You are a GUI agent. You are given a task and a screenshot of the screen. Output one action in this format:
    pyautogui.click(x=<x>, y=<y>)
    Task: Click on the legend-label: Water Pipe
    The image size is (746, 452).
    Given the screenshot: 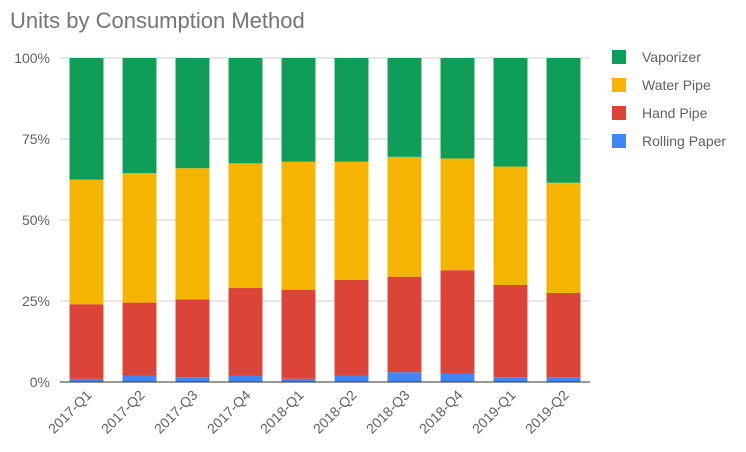 What is the action you would take?
    pyautogui.click(x=676, y=85)
    